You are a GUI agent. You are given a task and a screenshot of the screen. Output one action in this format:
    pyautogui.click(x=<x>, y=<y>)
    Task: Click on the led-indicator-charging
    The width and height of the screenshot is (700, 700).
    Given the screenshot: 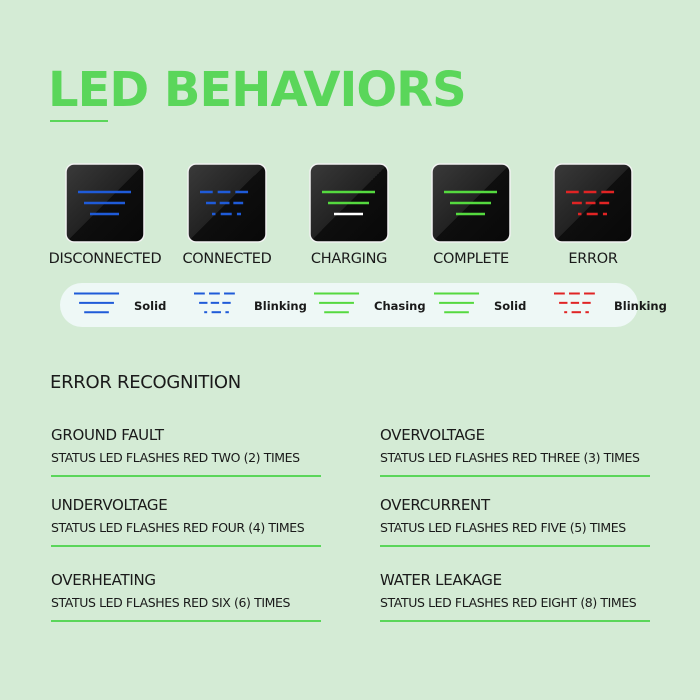 What is the action you would take?
    pyautogui.click(x=349, y=203)
    